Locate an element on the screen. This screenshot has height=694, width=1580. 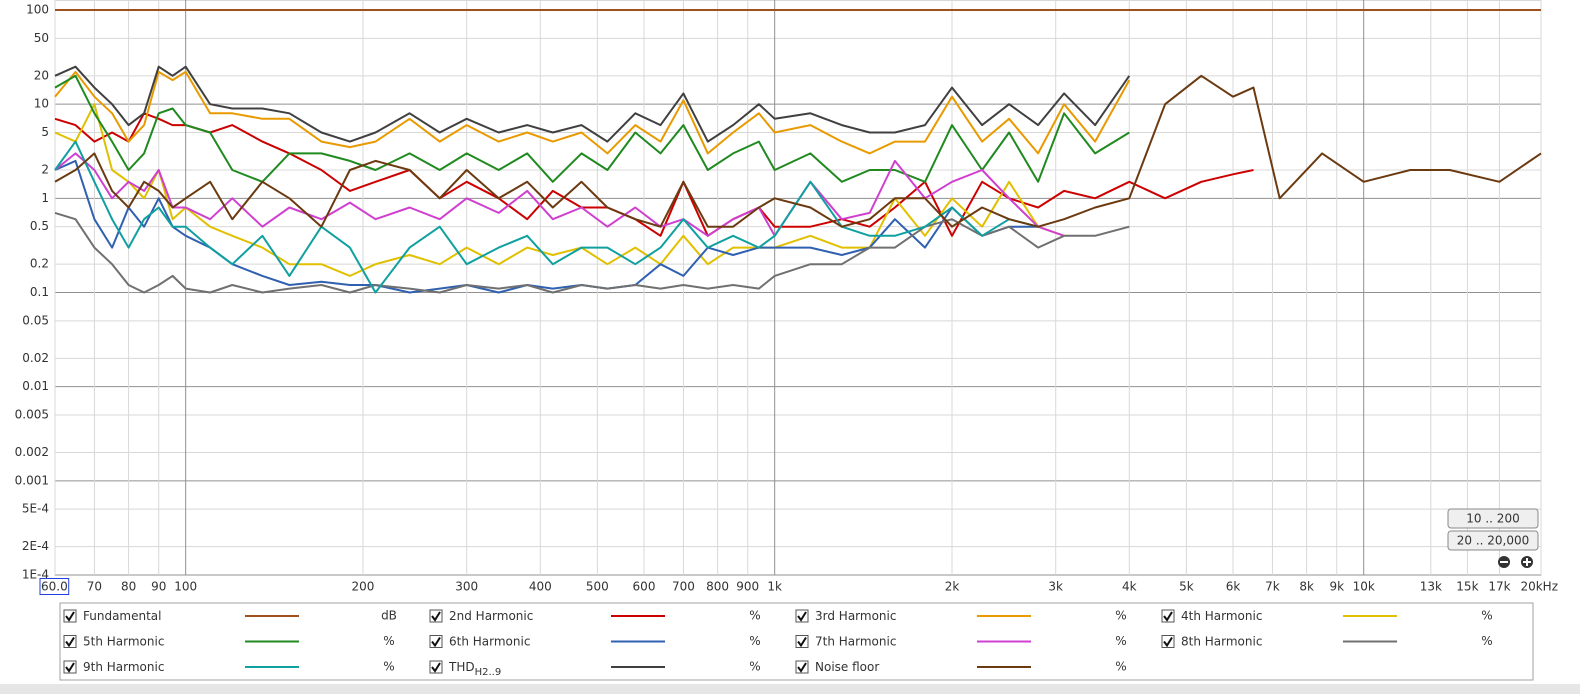
legend-name: THDH2..9 is located at coordinates (474, 669).